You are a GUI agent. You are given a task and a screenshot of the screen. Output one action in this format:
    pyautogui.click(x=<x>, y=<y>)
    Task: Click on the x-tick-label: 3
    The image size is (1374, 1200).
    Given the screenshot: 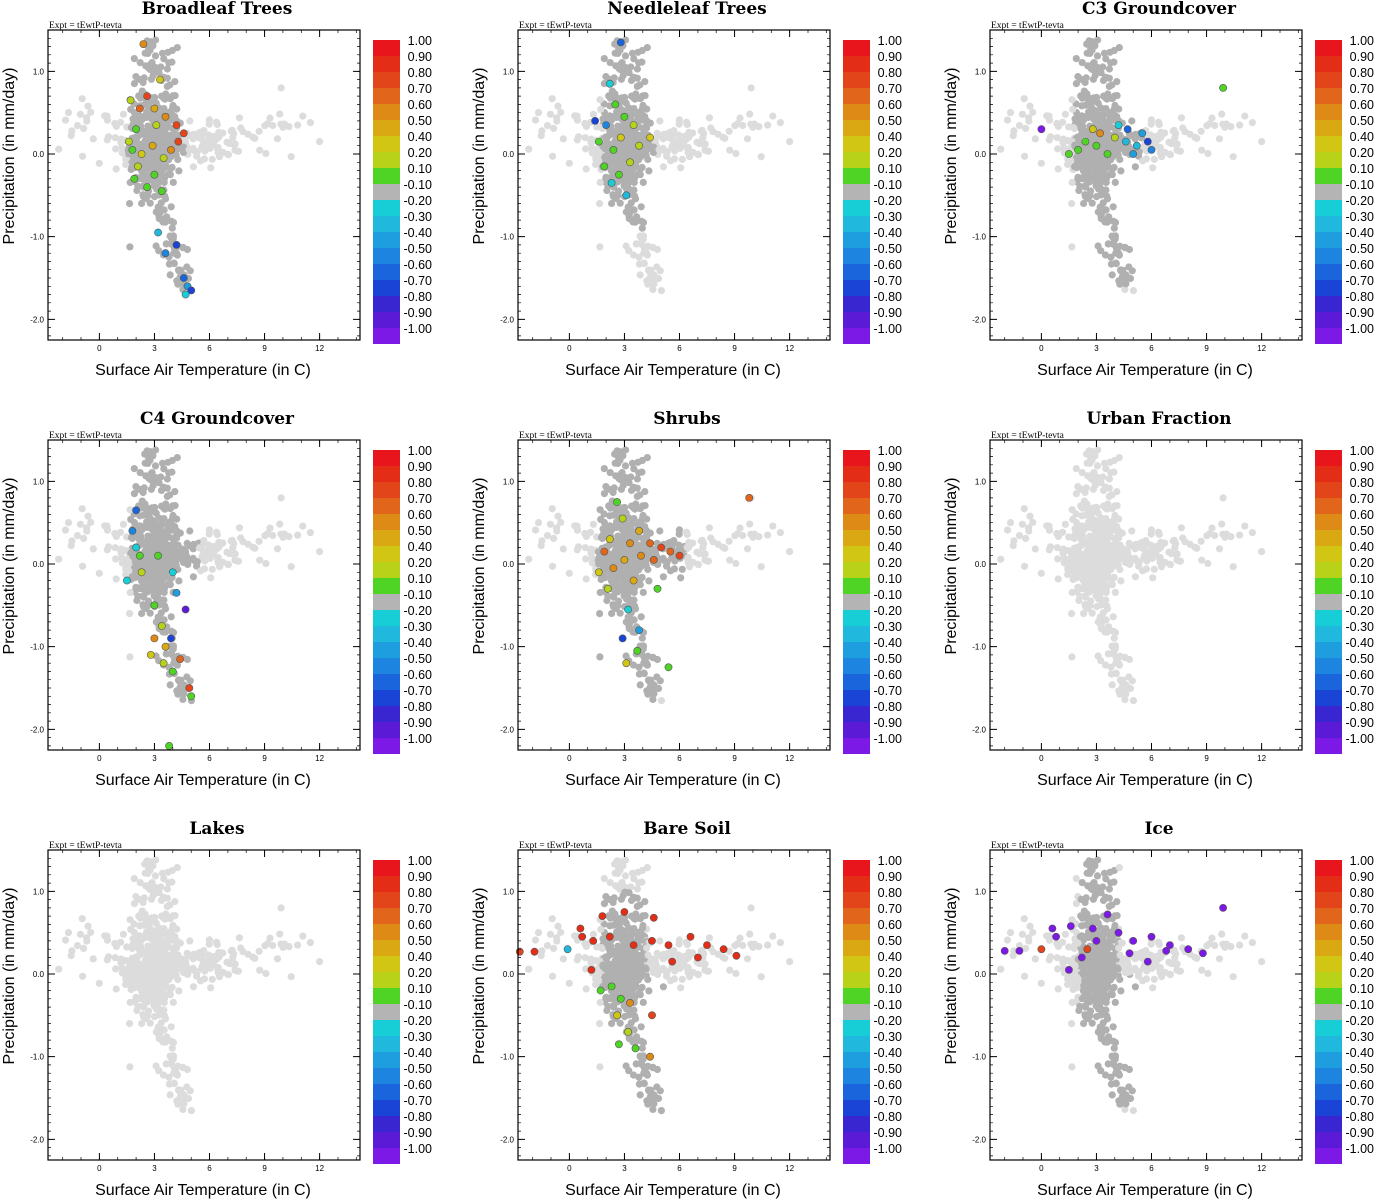 What is the action you would take?
    pyautogui.click(x=1096, y=348)
    